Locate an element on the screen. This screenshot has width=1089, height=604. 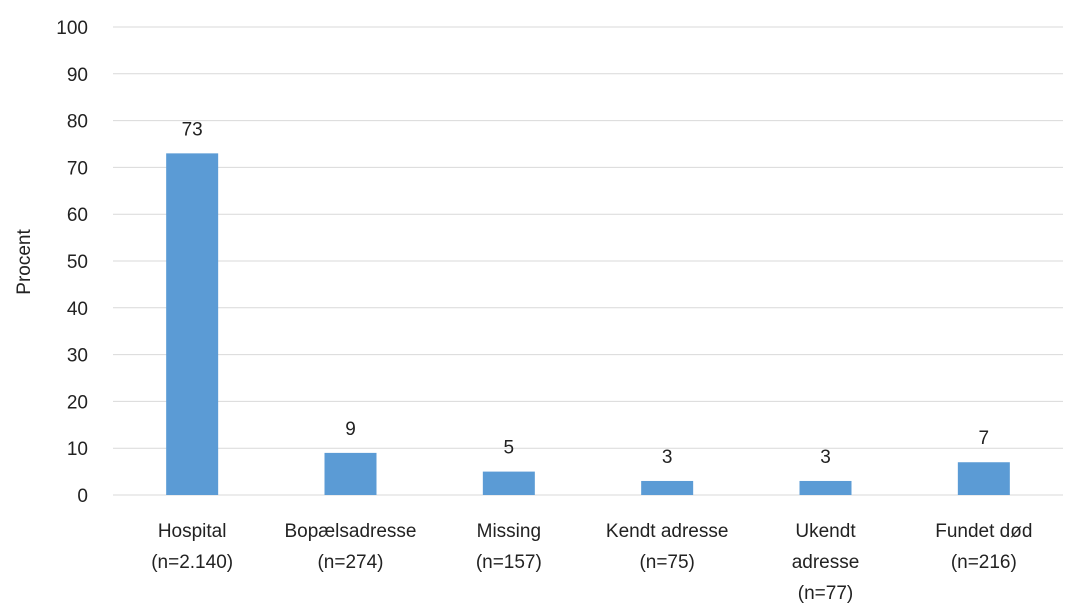
y-tick-label: 70 is located at coordinates (77, 168).